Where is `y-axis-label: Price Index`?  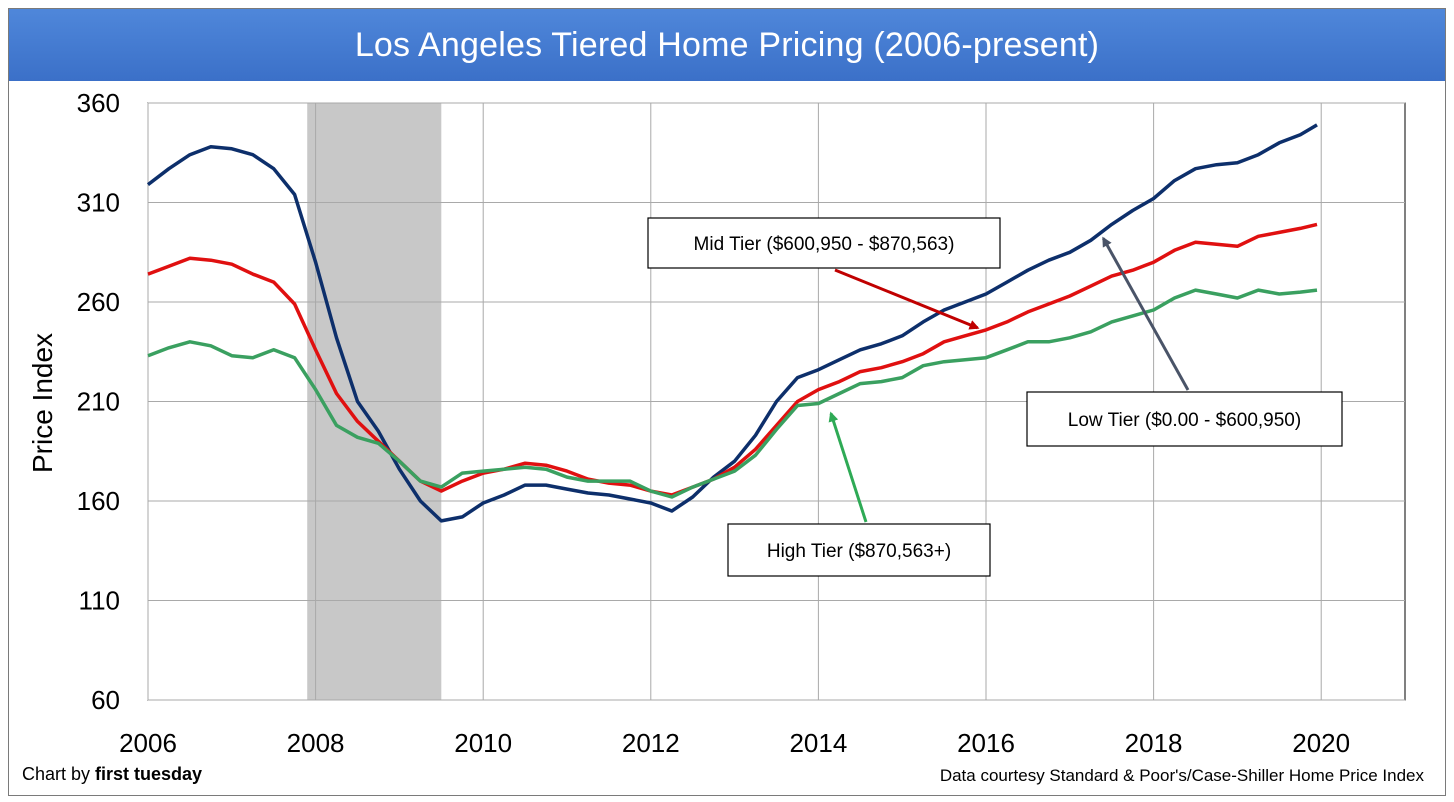
y-axis-label: Price Index is located at coordinates (42, 403).